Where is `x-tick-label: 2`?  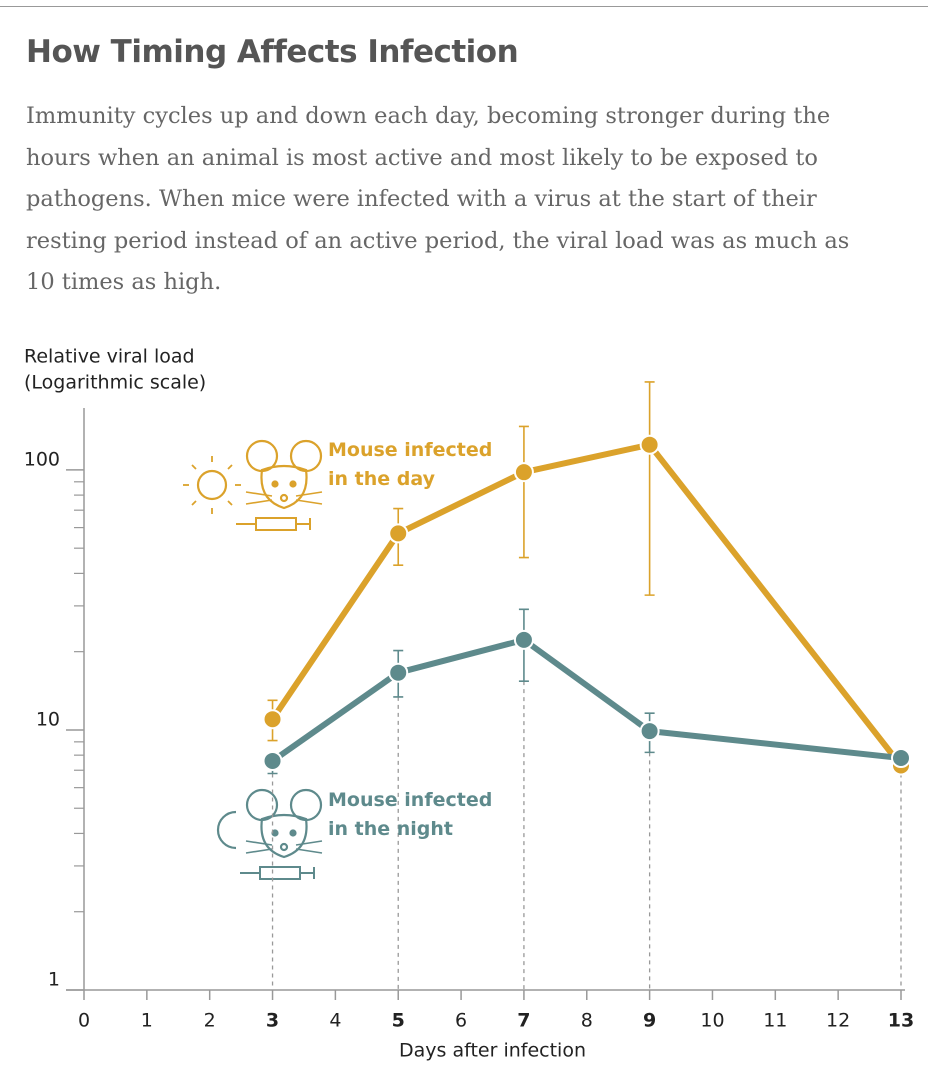 x-tick-label: 2 is located at coordinates (210, 1021).